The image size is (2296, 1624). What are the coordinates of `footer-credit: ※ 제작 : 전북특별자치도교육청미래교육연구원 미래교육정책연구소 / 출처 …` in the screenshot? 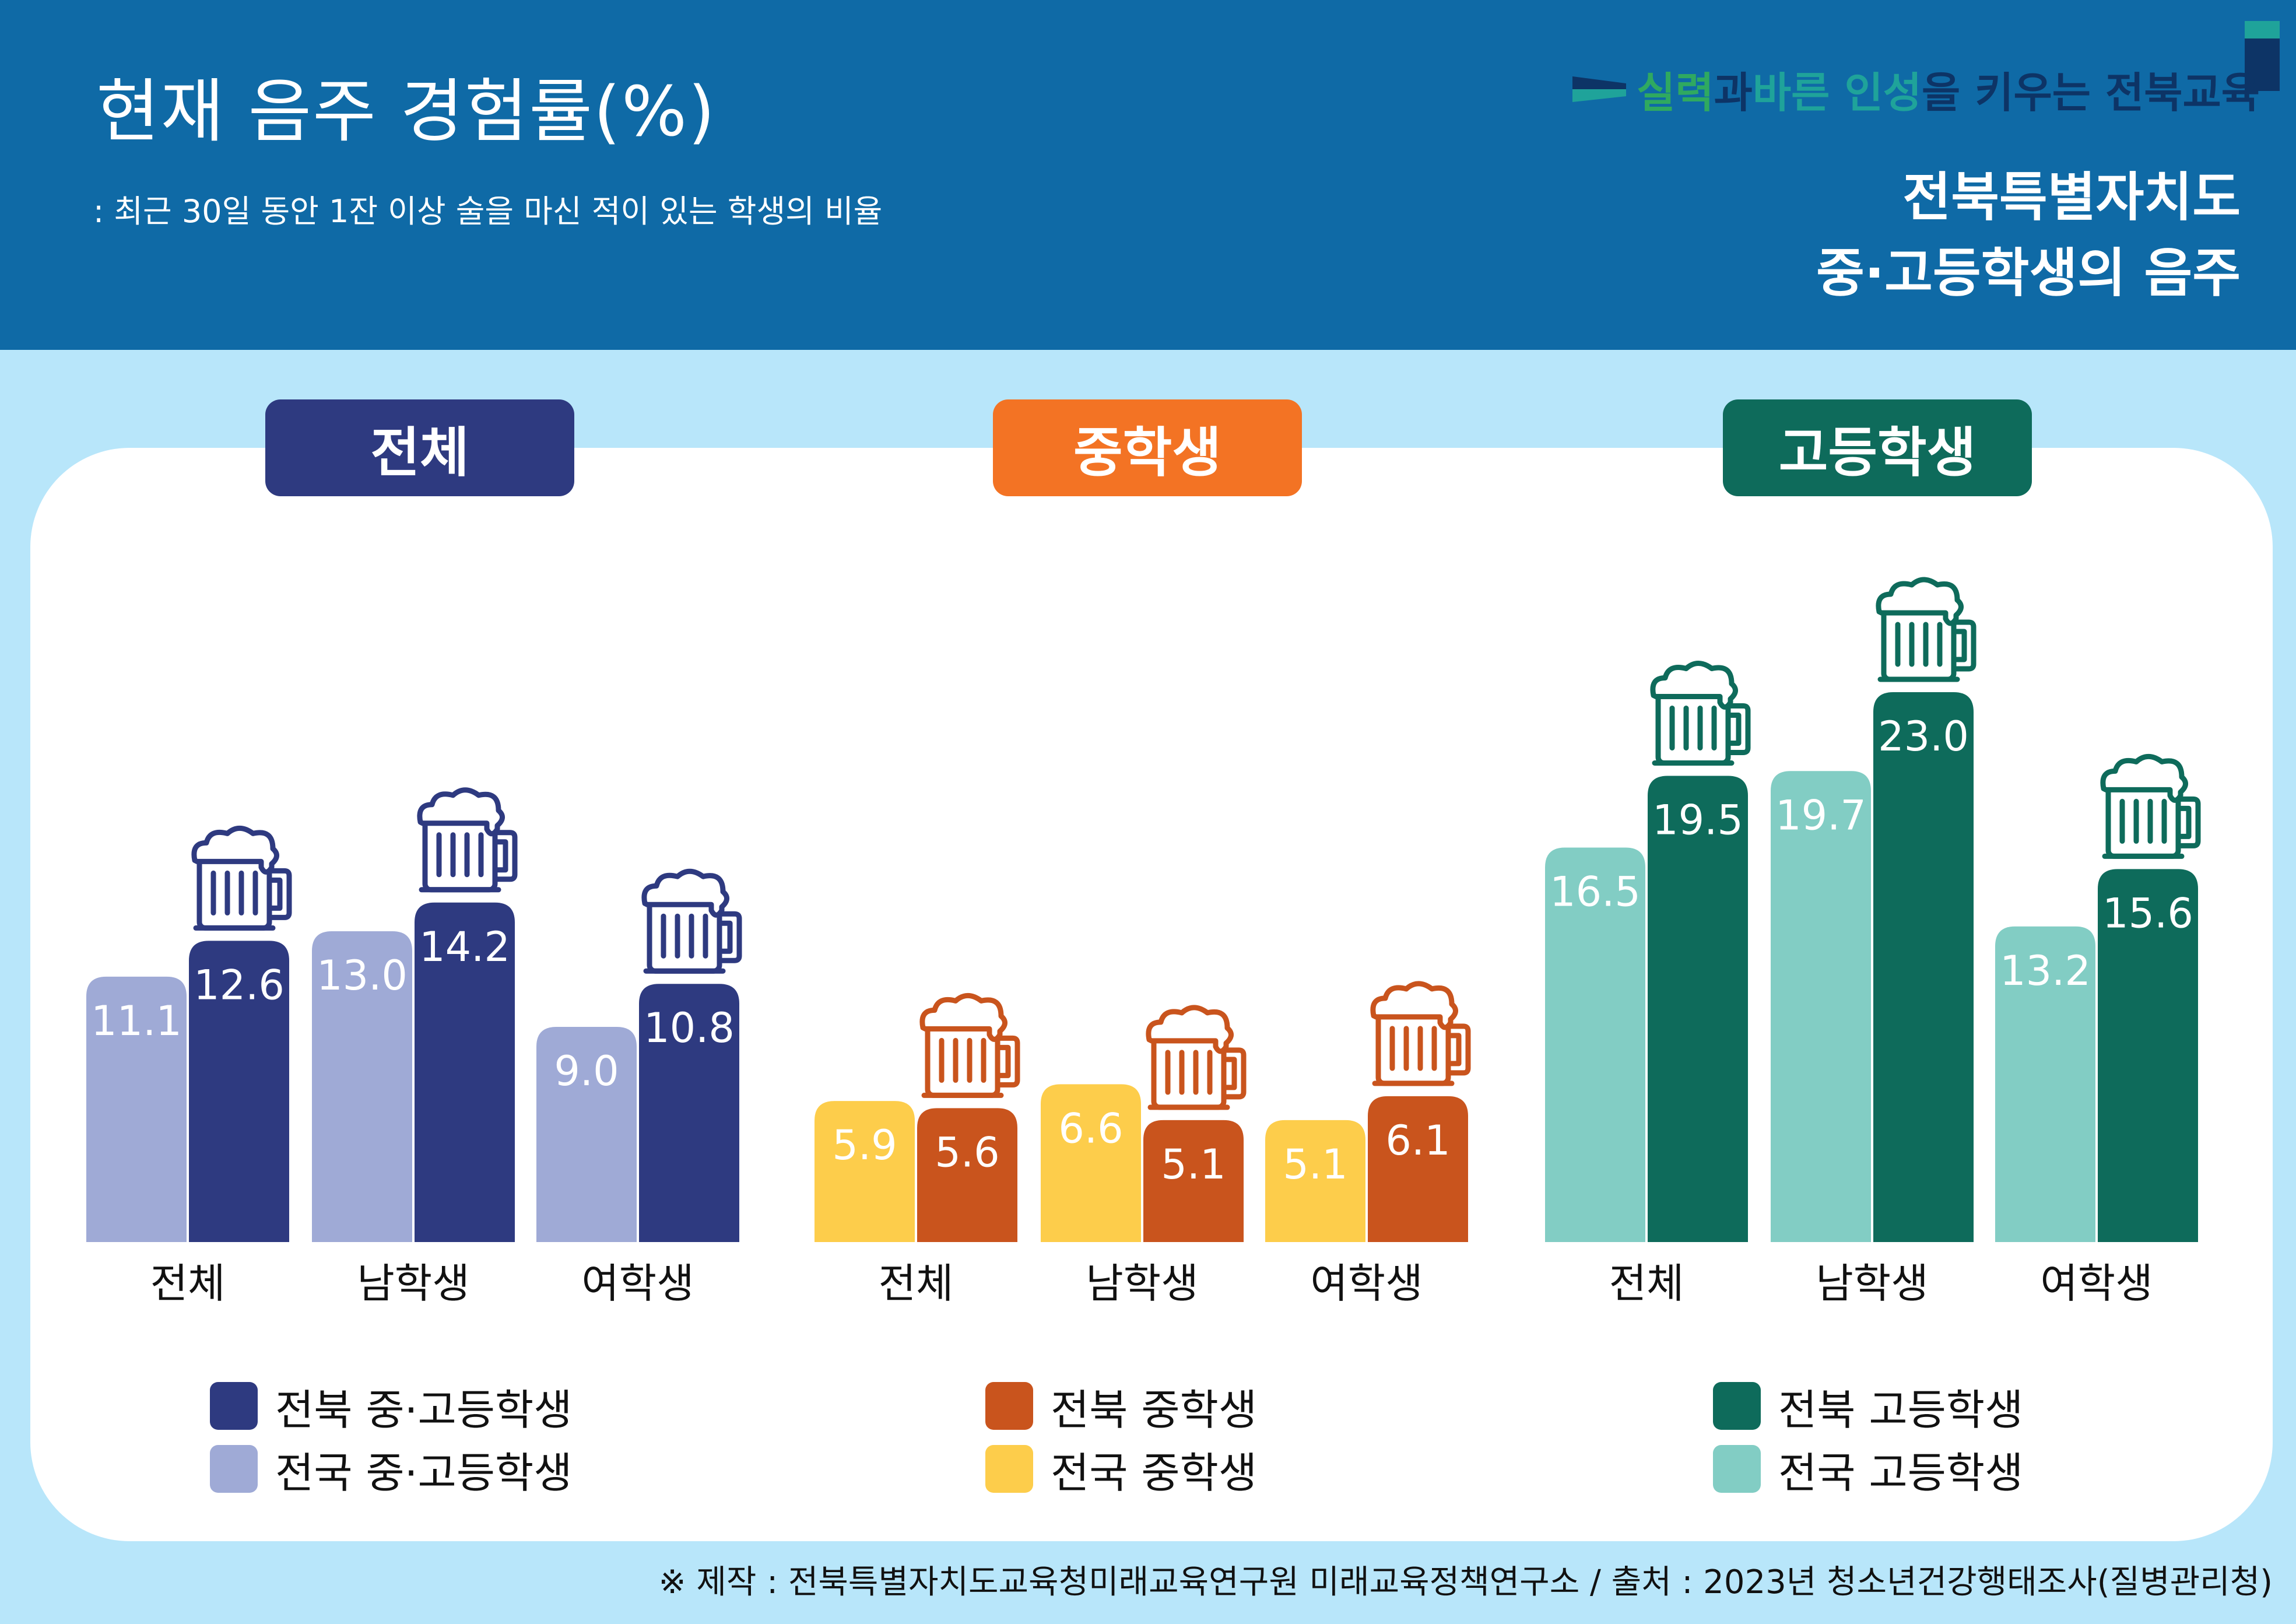 It's located at (1465, 1582).